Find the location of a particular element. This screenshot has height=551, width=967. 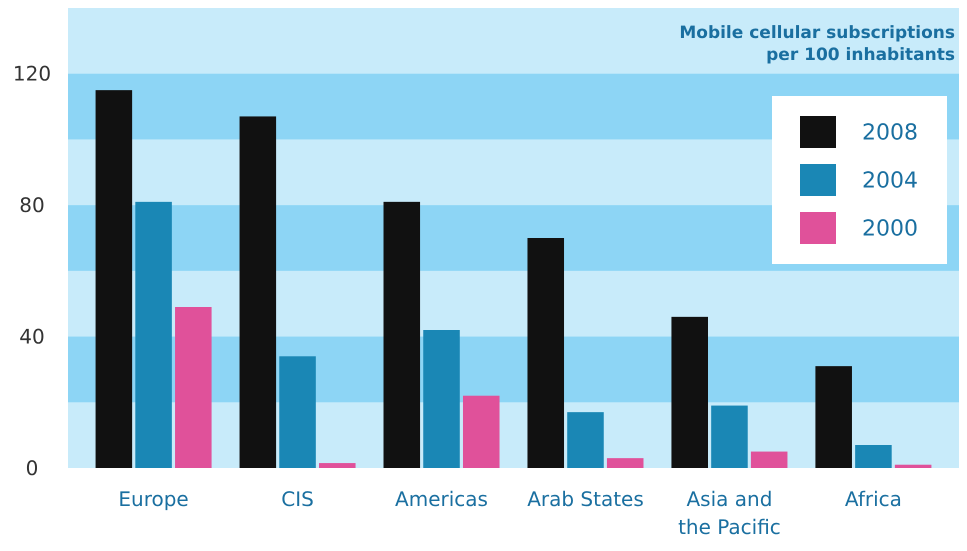

y-tick-label: 120 is located at coordinates (32, 74).